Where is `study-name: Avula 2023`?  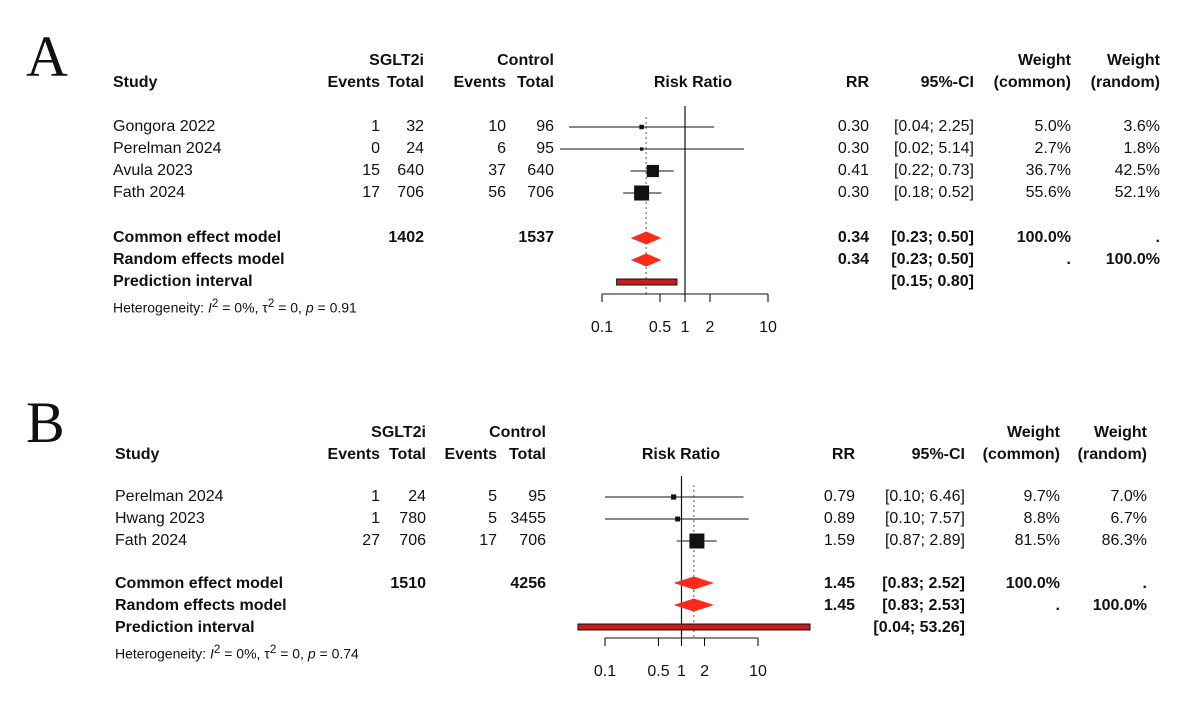
study-name: Avula 2023 is located at coordinates (153, 170).